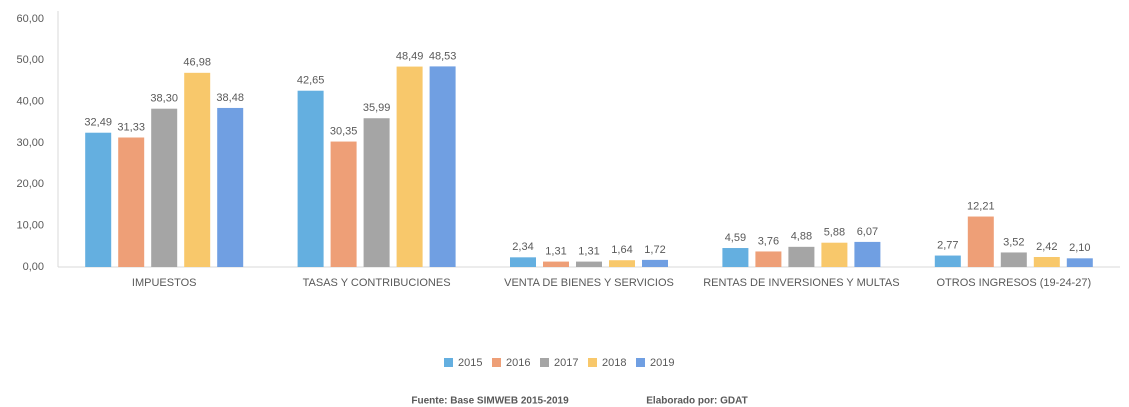  I want to click on y-tick-label: 20,00, so click(30, 184).